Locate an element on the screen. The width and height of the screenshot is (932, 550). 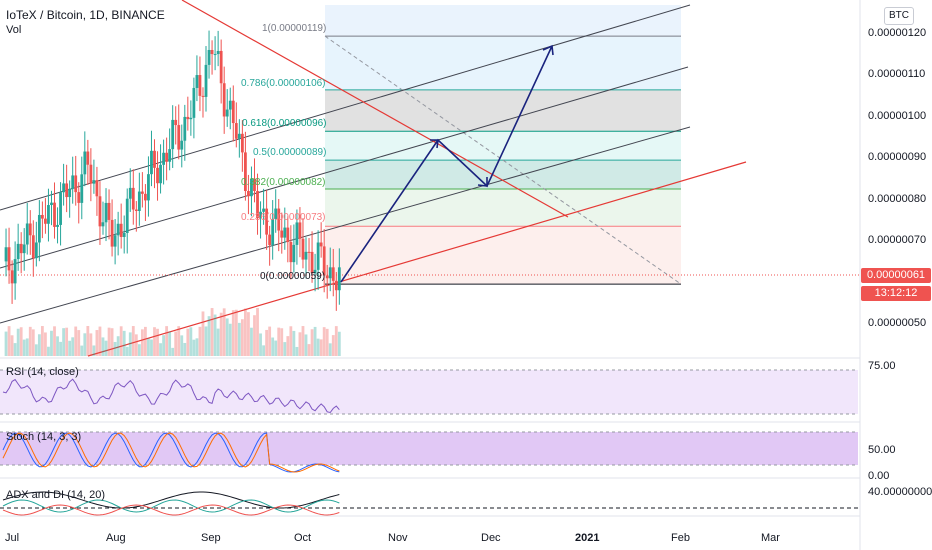
time-axis-label: Aug is located at coordinates (116, 538).